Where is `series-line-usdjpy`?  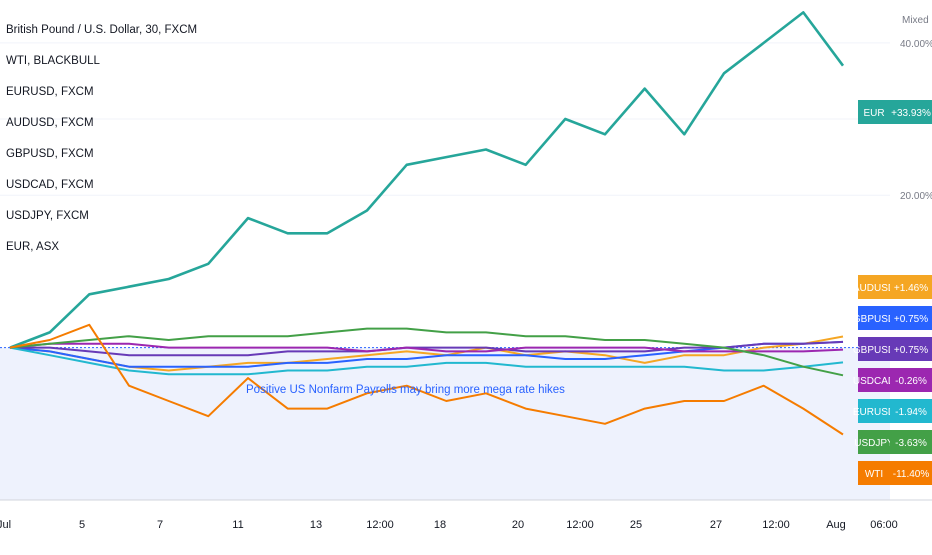
series-line-usdjpy is located at coordinates (426, 352).